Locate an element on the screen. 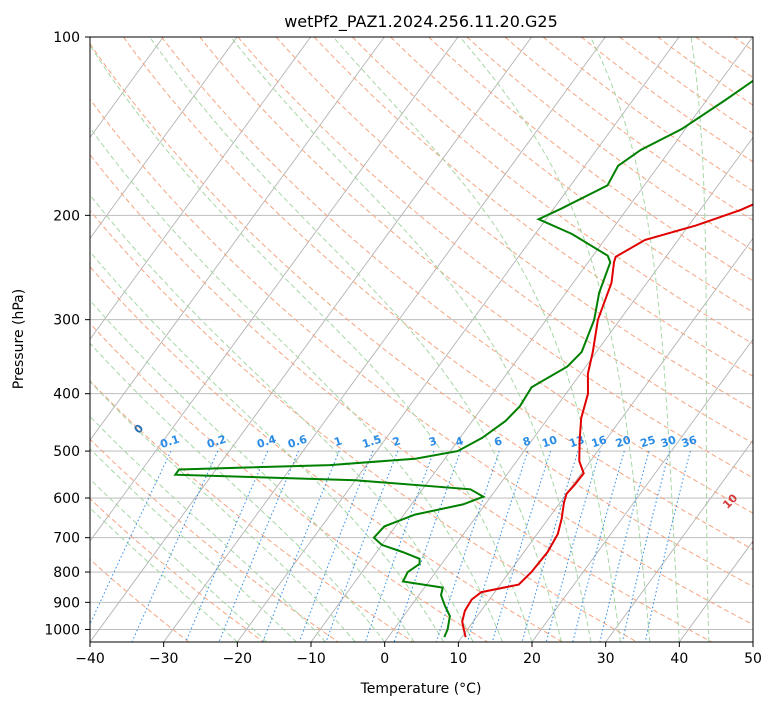 The height and width of the screenshot is (708, 775). x-tick-label: −20 is located at coordinates (238, 659).